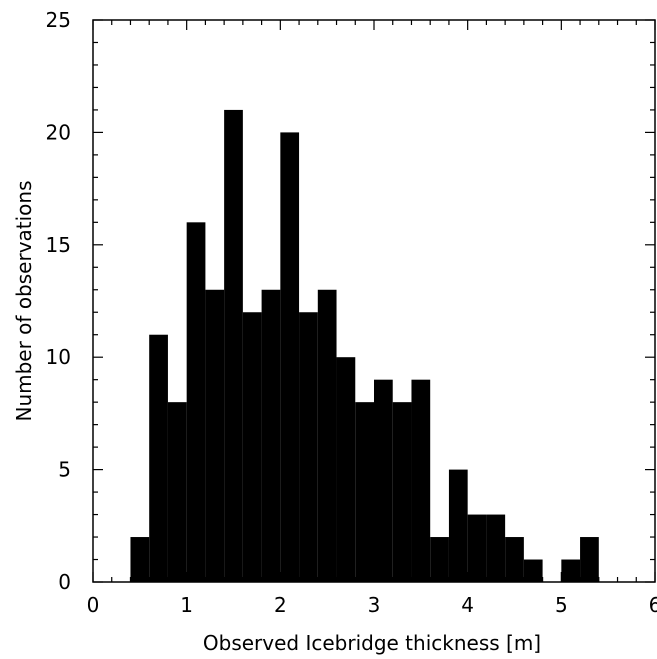 The image size is (657, 659). I want to click on y-tick-labels: 0 5 10 15 20 25, so click(58, 301).